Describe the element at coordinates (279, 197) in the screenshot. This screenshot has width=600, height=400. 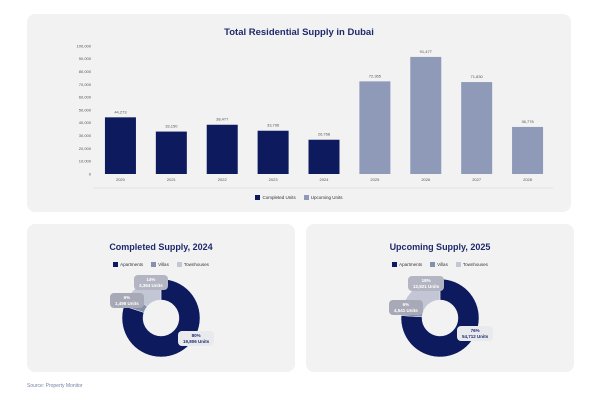
I see `legend-label-completed: Completed Units` at that location.